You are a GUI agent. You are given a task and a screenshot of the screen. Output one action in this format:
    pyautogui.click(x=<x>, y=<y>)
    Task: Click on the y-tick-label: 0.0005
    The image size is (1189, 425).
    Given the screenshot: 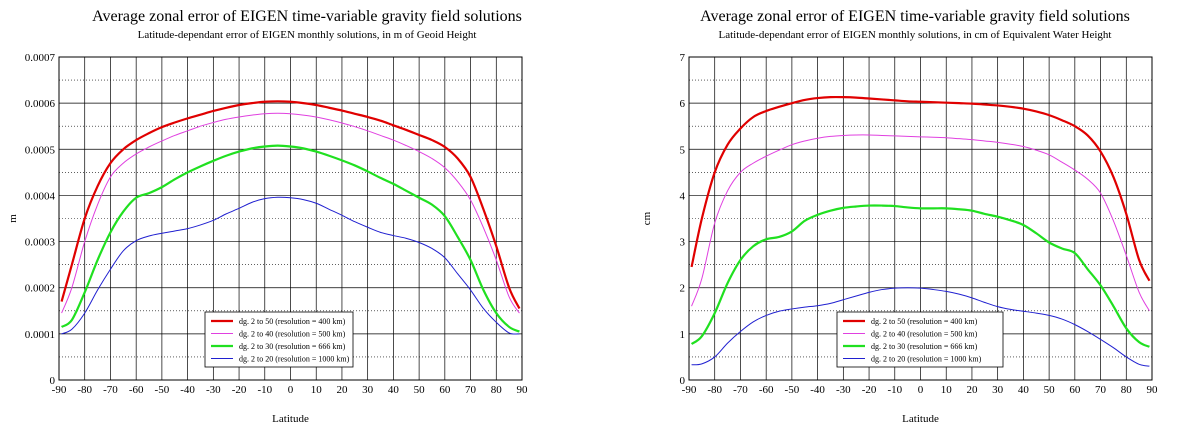 What is the action you would take?
    pyautogui.click(x=40, y=150)
    